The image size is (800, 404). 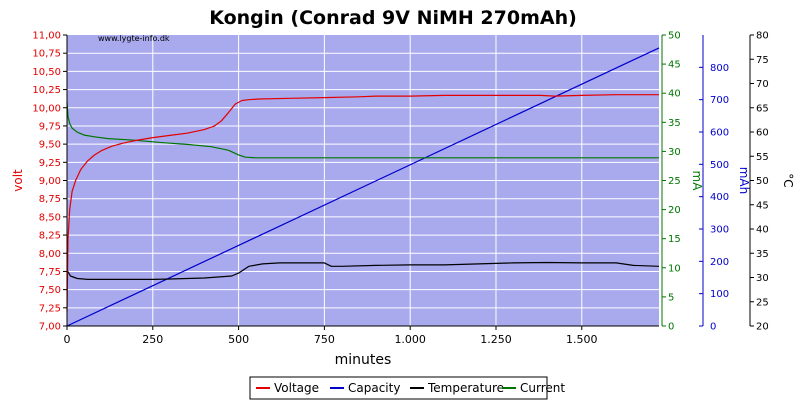 What do you see at coordinates (496, 339) in the screenshot?
I see `x-tick-label: 1.250` at bounding box center [496, 339].